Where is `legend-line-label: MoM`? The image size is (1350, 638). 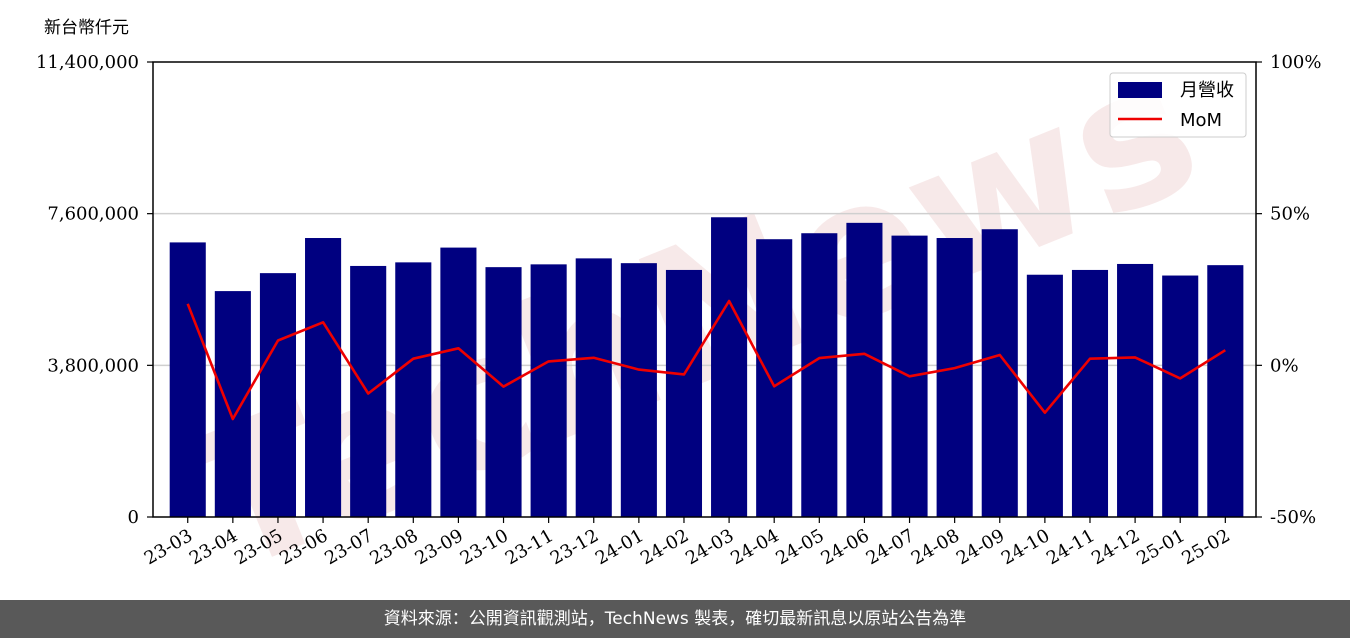 legend-line-label: MoM is located at coordinates (1201, 120).